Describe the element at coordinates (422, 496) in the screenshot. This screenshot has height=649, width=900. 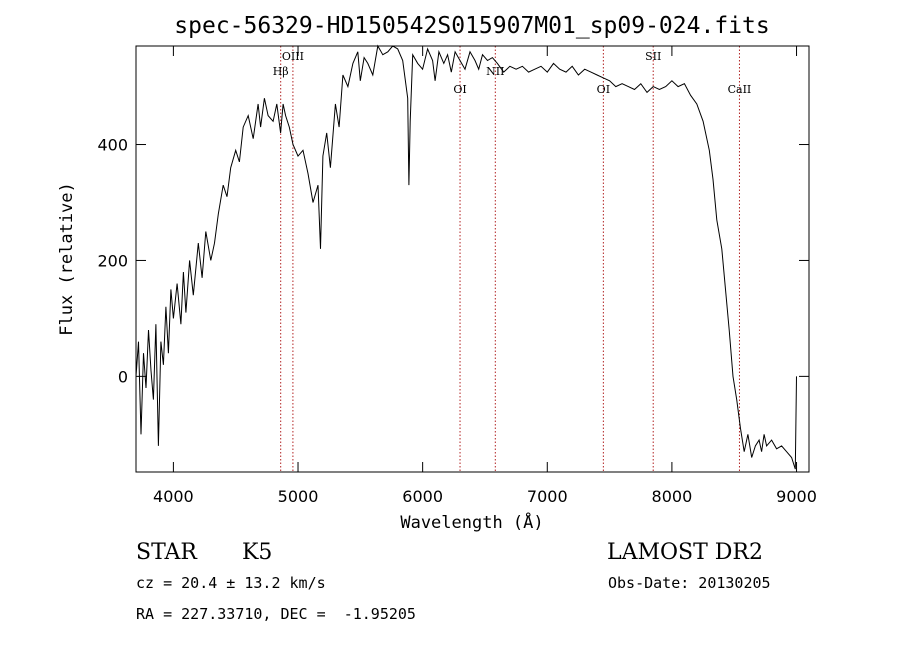
I see `x-tick-label: 6000` at that location.